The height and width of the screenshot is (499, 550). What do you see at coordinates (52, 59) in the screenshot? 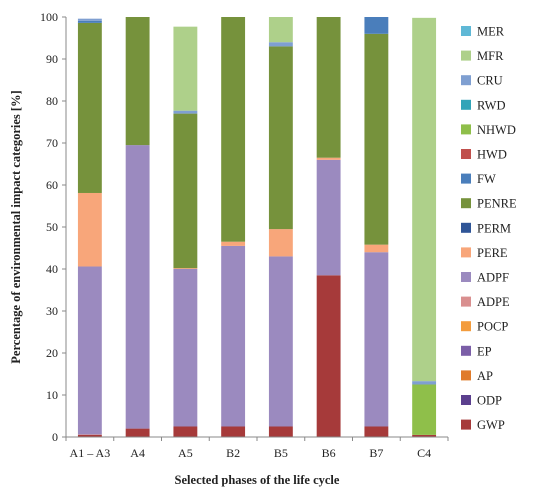
I see `y-tick-label: 90` at bounding box center [52, 59].